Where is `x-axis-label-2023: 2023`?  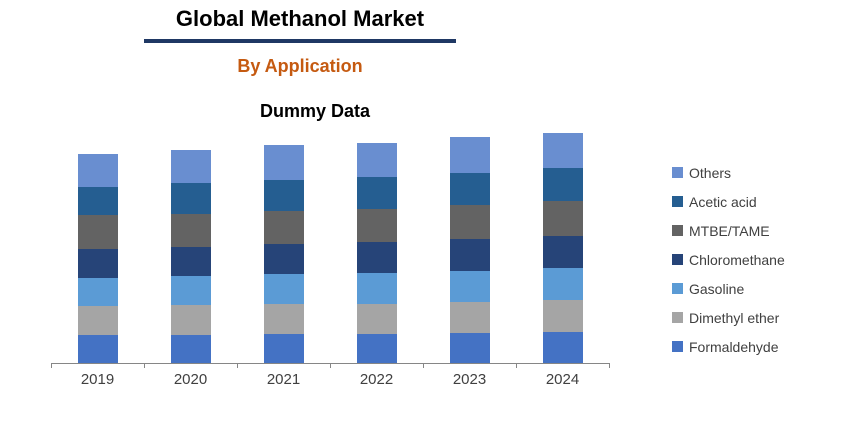 x-axis-label-2023: 2023 is located at coordinates (469, 379).